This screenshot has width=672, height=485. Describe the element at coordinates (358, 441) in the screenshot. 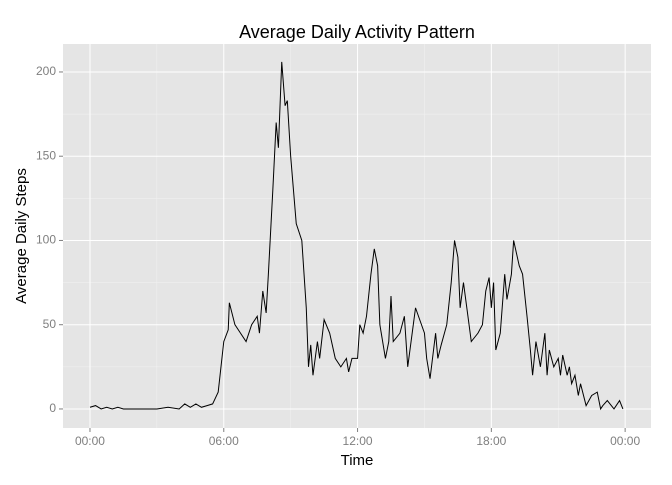

I see `x-tick-label: 12:00` at that location.